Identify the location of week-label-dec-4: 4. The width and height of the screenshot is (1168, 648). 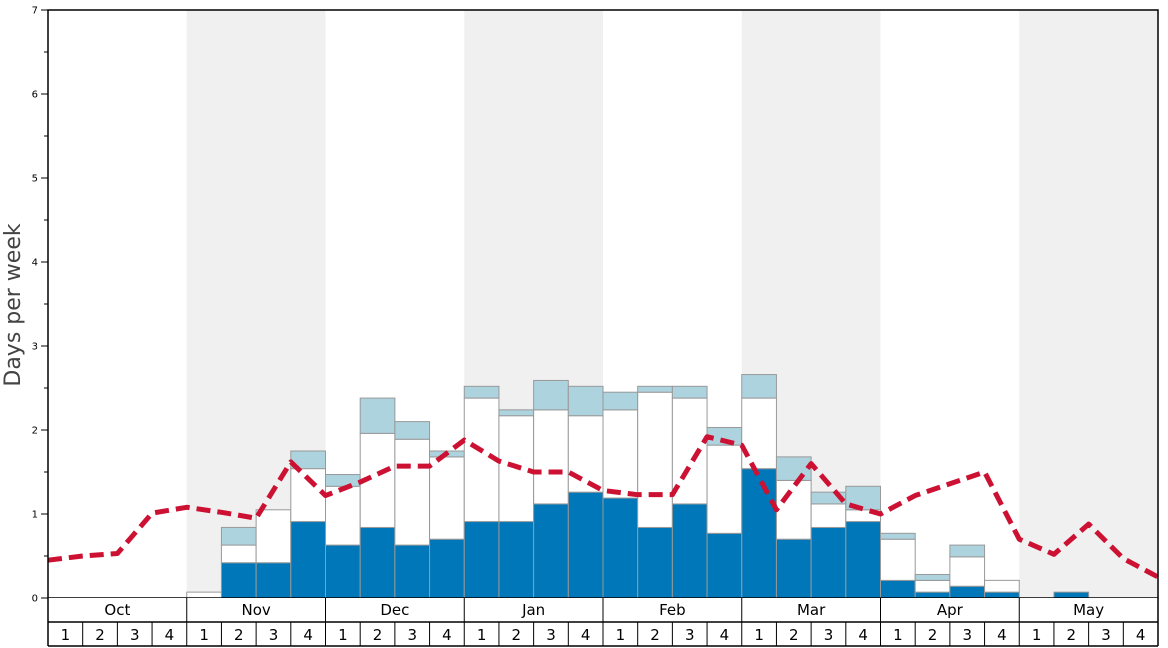
(447, 635).